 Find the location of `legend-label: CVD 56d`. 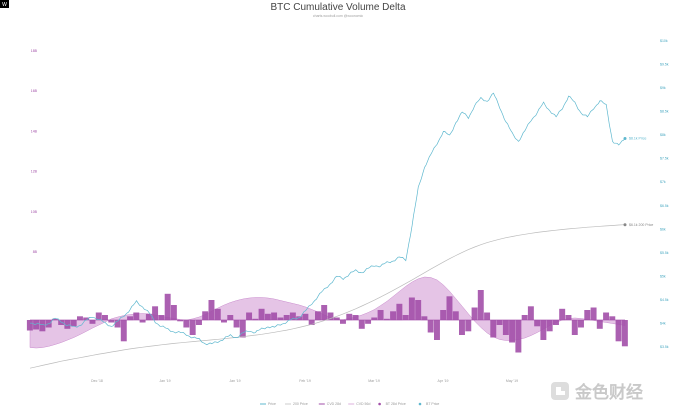

legend-label: CVD 56d is located at coordinates (363, 404).